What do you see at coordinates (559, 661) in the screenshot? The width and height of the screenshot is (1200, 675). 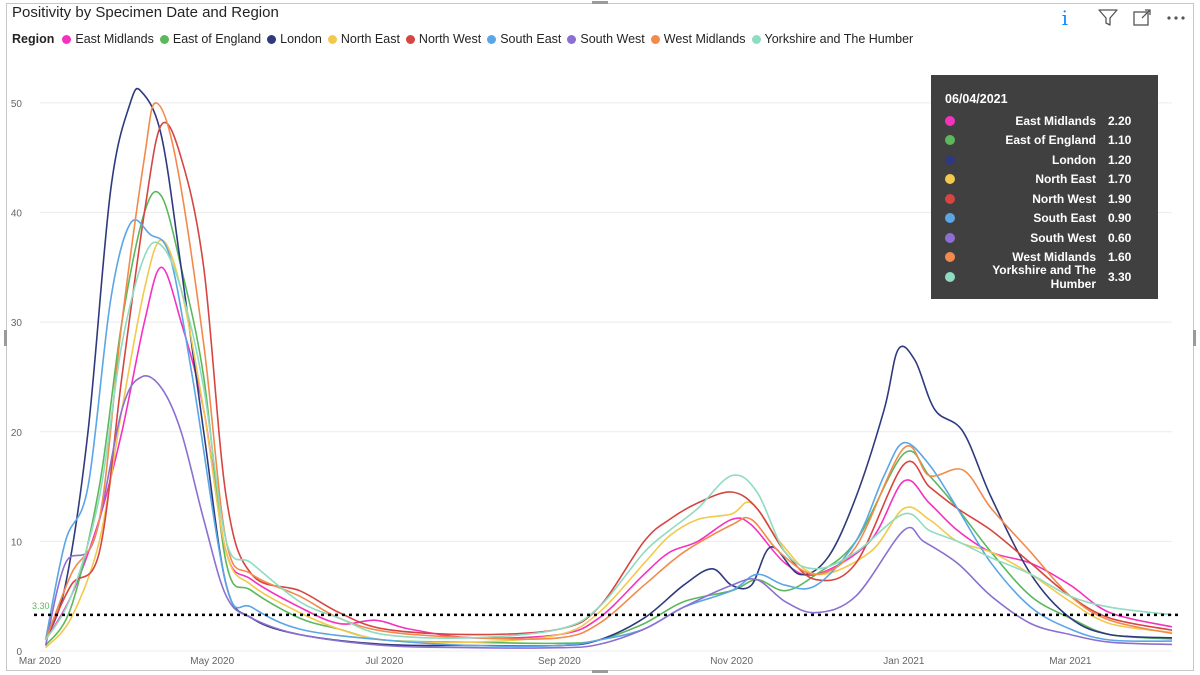 I see `x-tick-label: Sep 2020` at bounding box center [559, 661].